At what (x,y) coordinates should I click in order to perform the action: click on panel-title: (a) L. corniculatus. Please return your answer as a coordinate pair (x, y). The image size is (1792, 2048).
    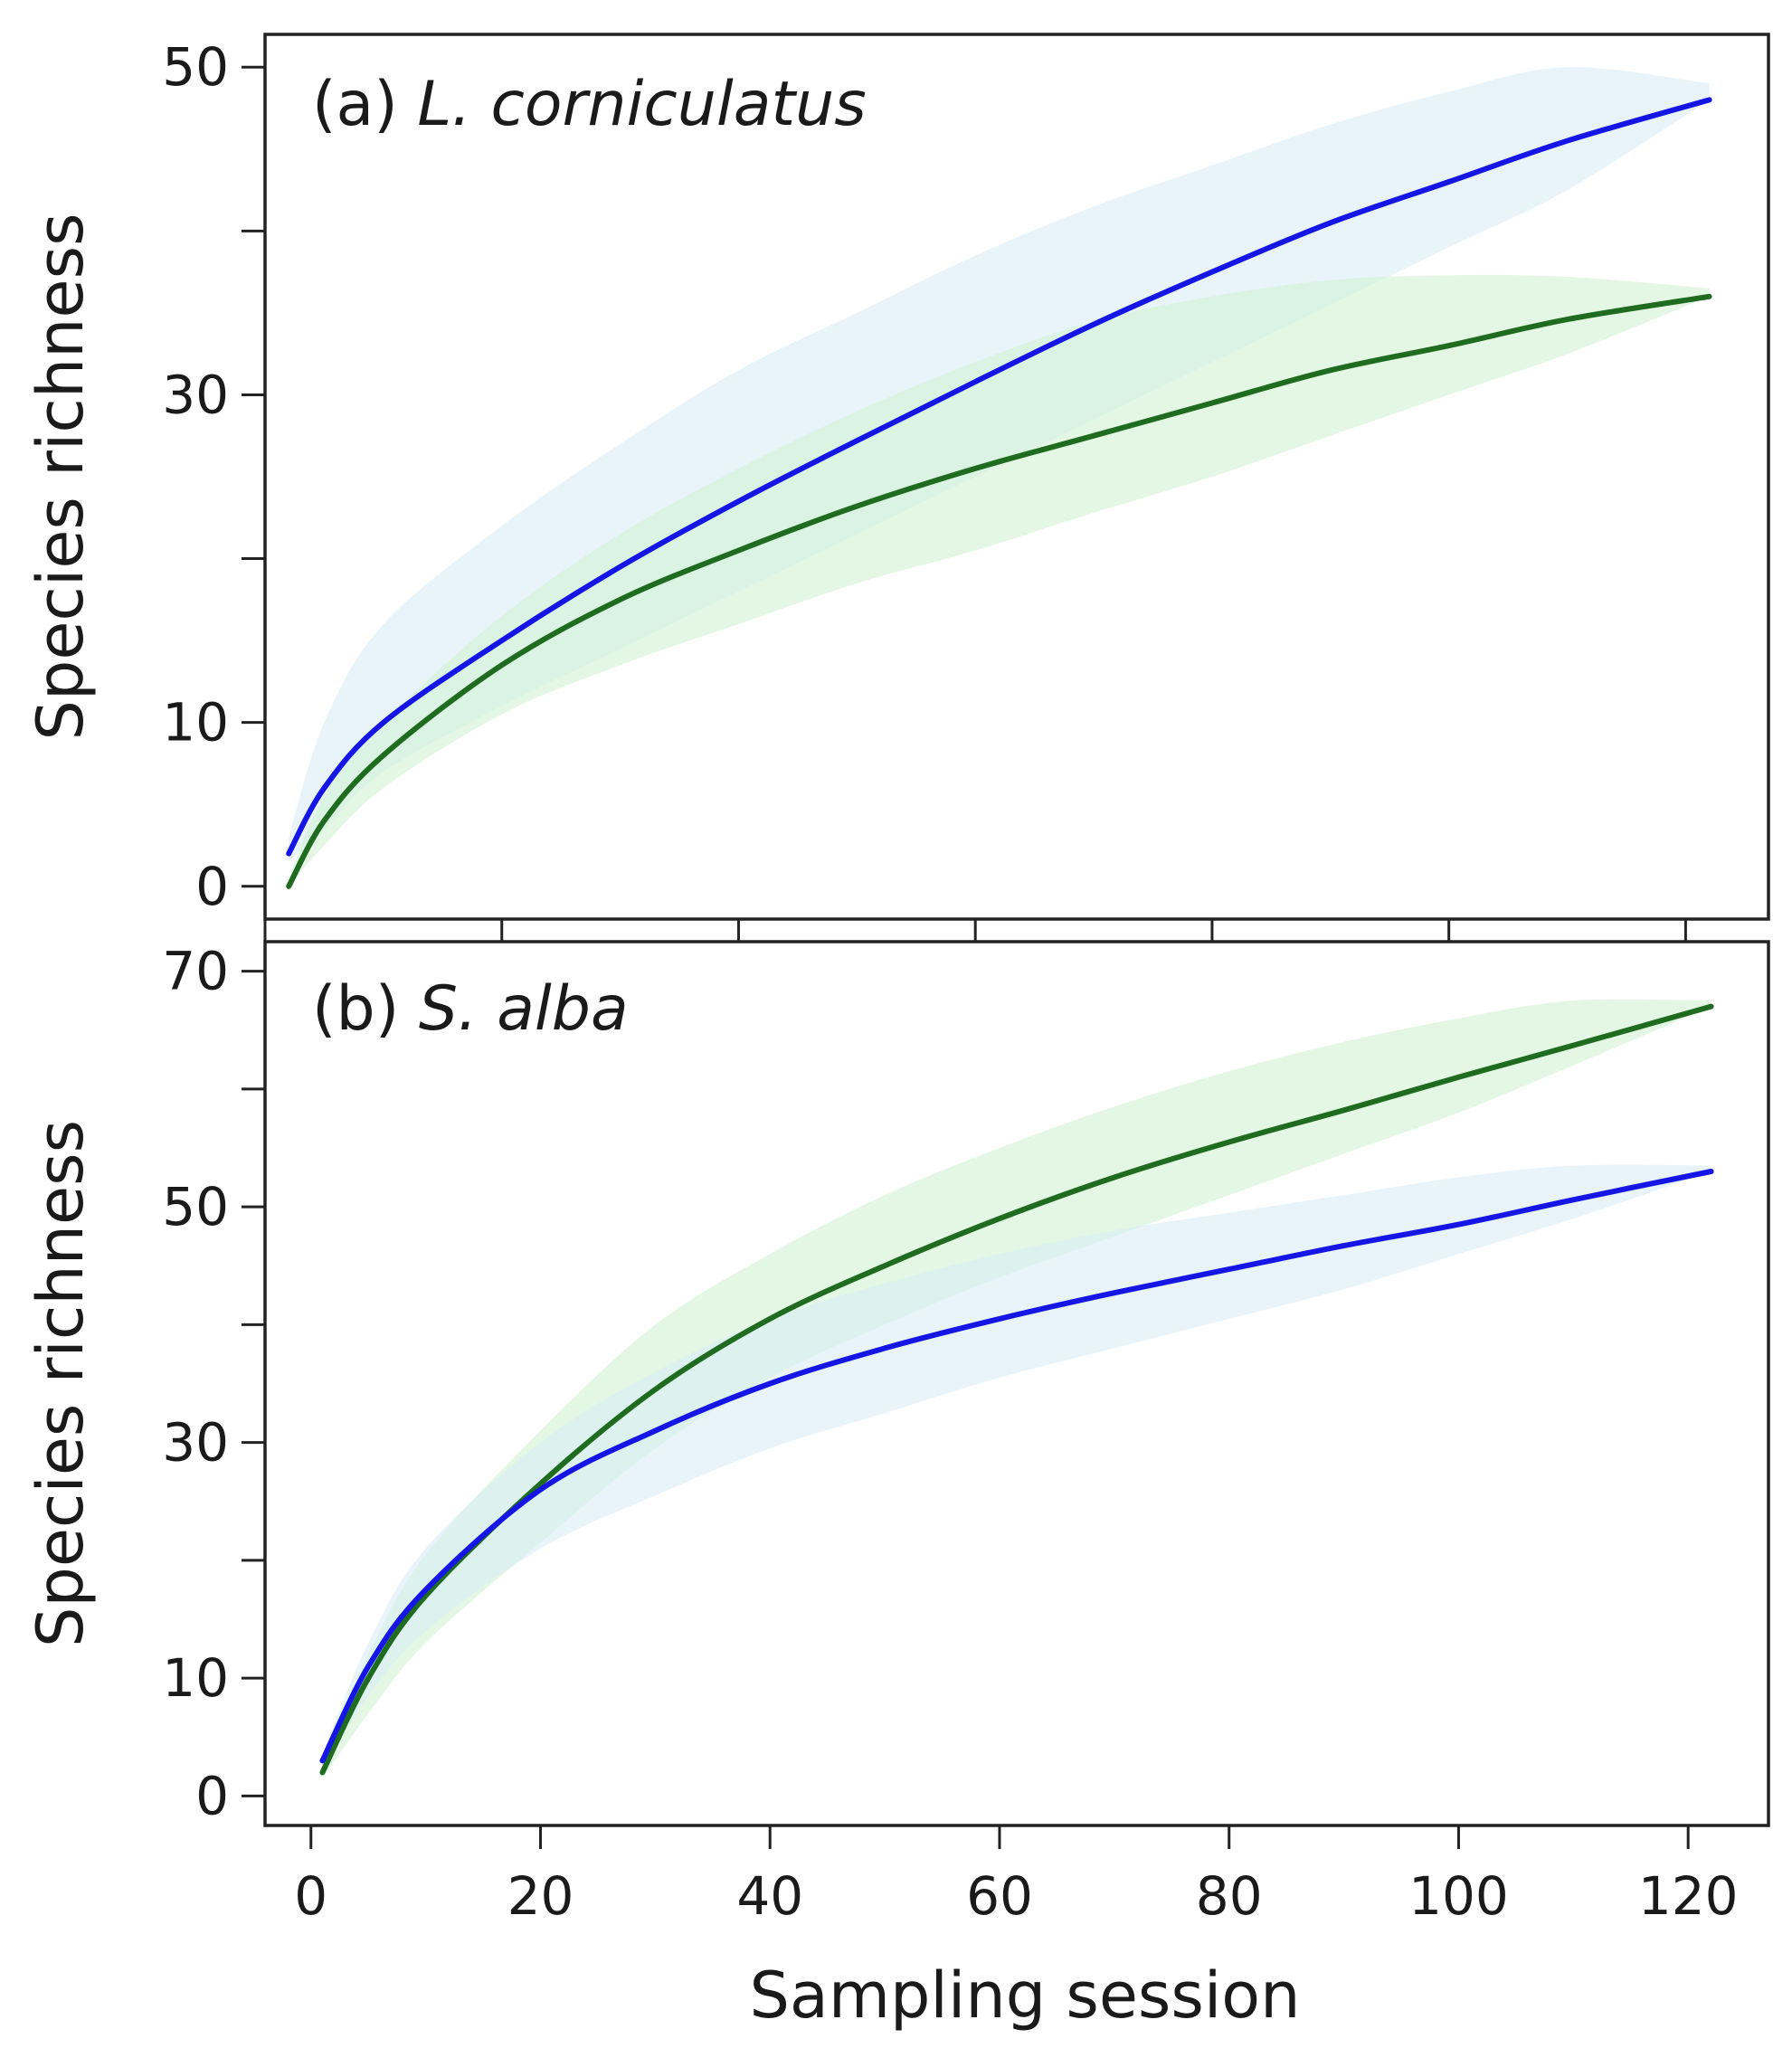
    Looking at the image, I should click on (589, 104).